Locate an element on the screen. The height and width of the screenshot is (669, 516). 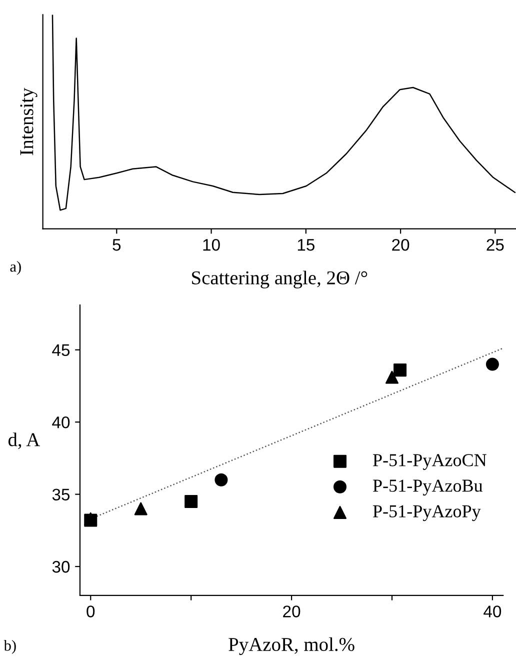
x-tick-label: 40 is located at coordinates (493, 612).